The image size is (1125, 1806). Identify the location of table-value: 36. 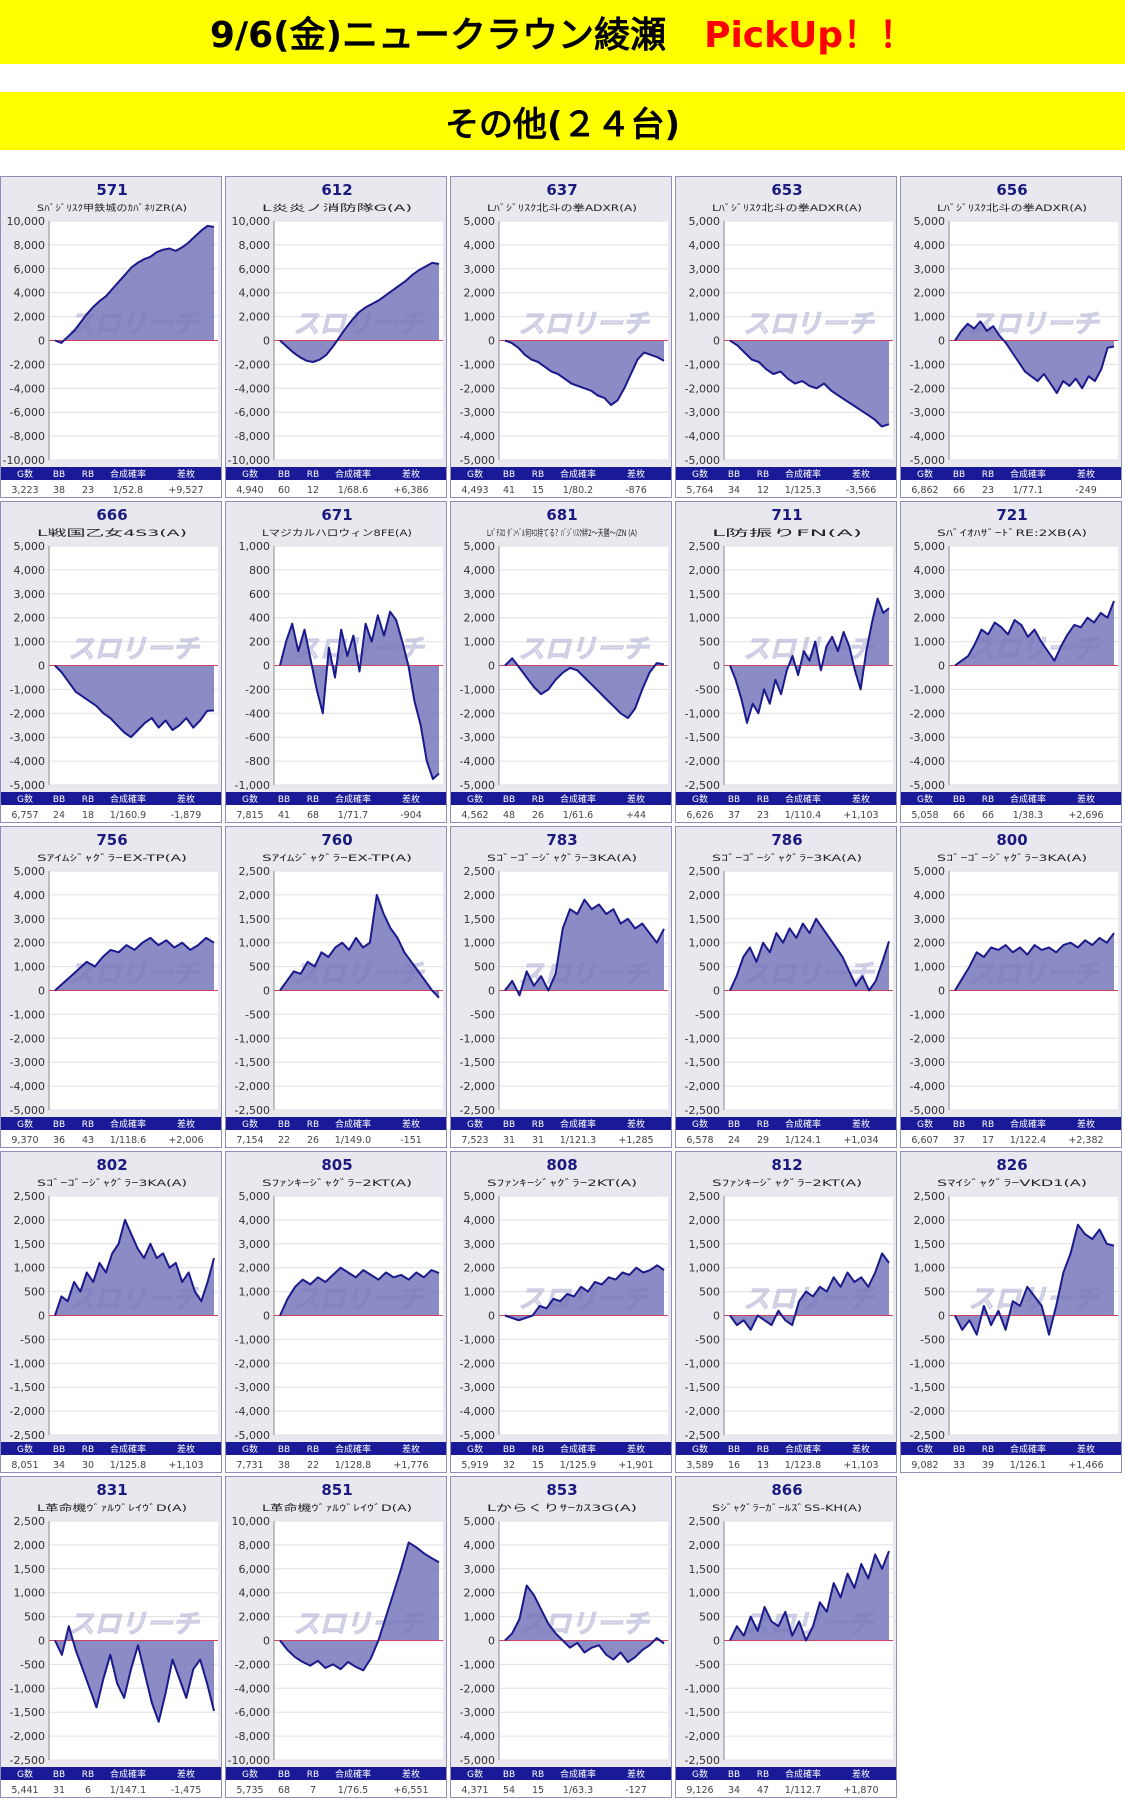
(59, 1140).